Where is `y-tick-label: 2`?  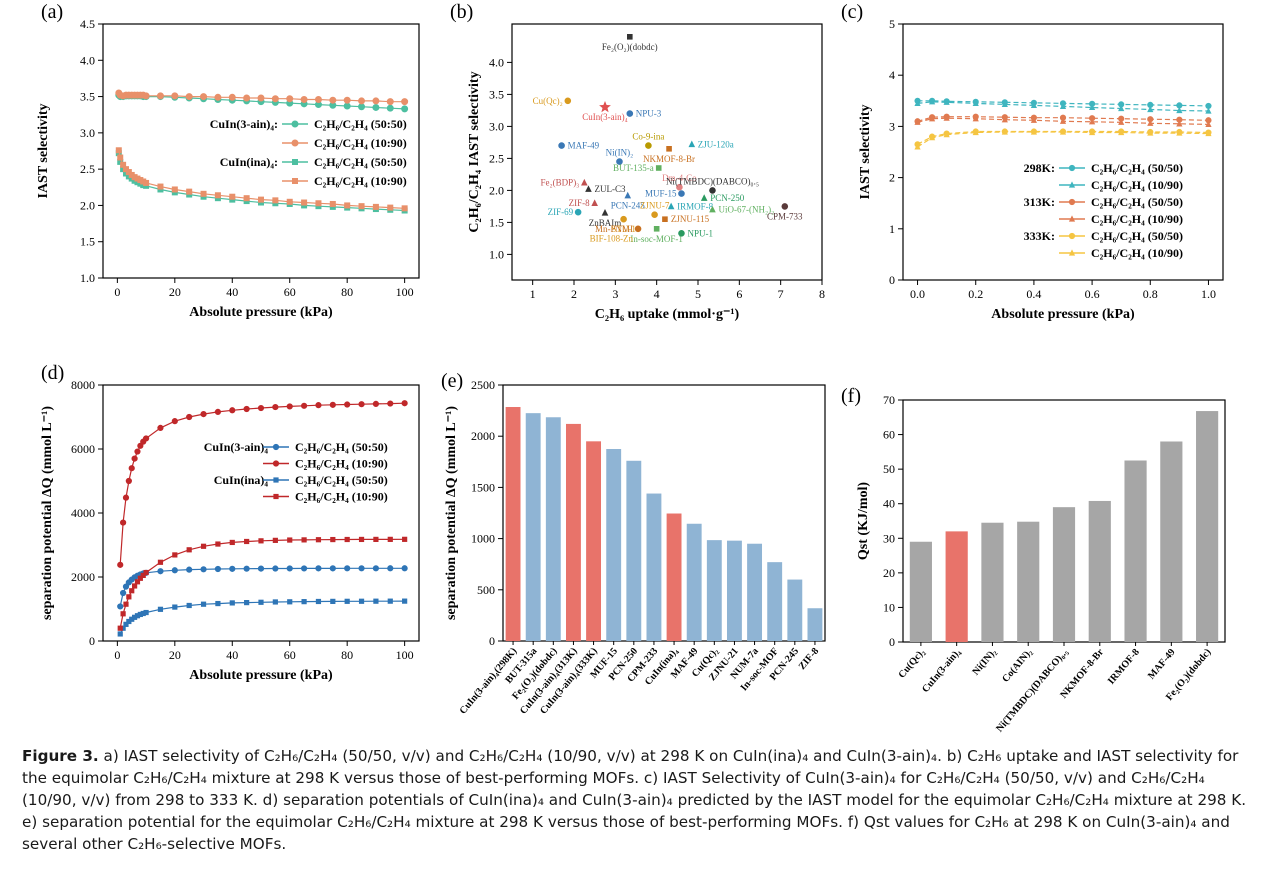 y-tick-label: 2 is located at coordinates (892, 178).